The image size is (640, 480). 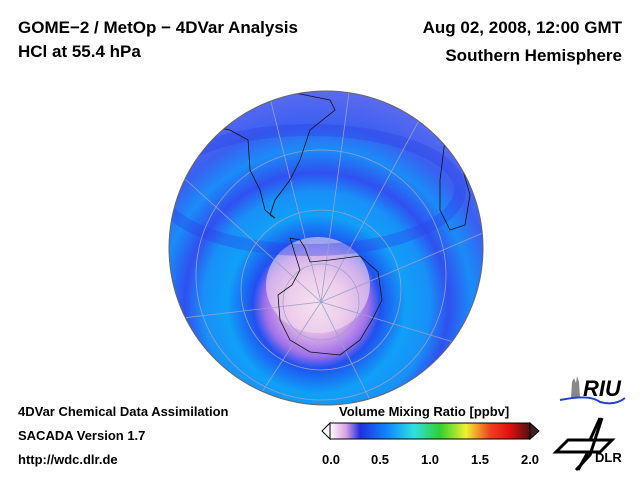 What do you see at coordinates (82, 435) in the screenshot?
I see `footer-version: SACADA Version 1.7` at bounding box center [82, 435].